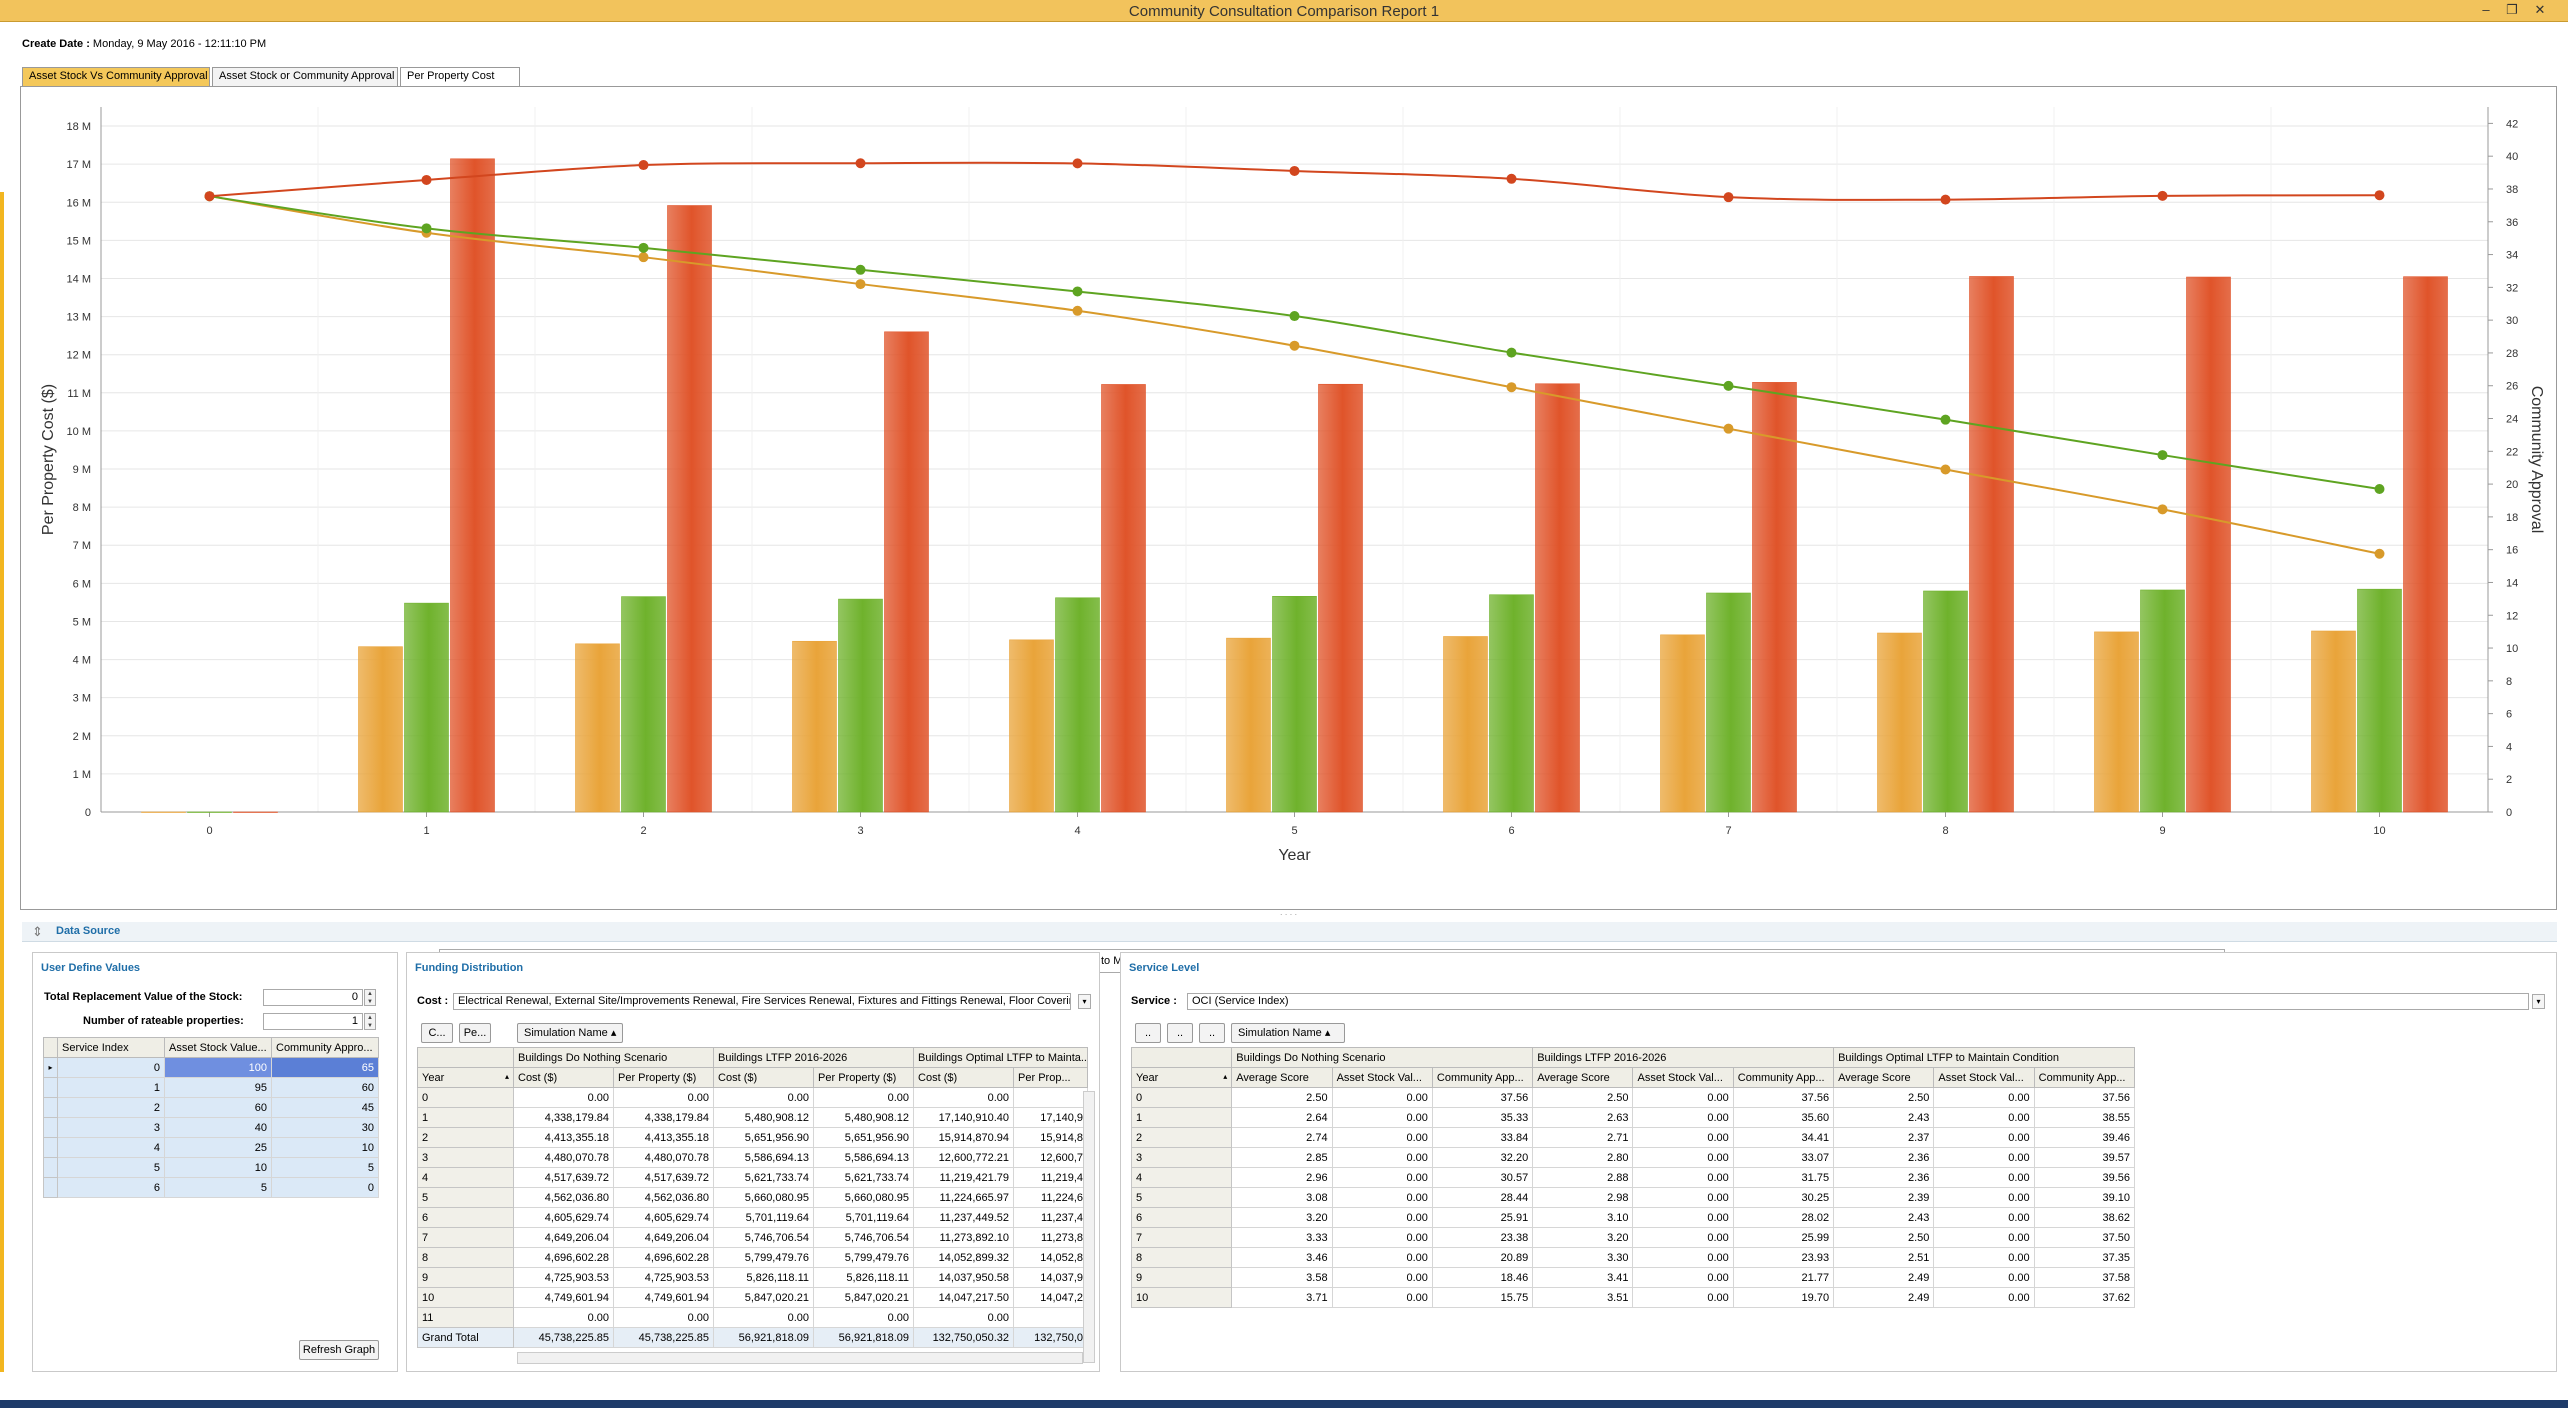 The image size is (2568, 1408). Describe the element at coordinates (1181, 1277) in the screenshot. I see `sl-year-cell: 9` at that location.